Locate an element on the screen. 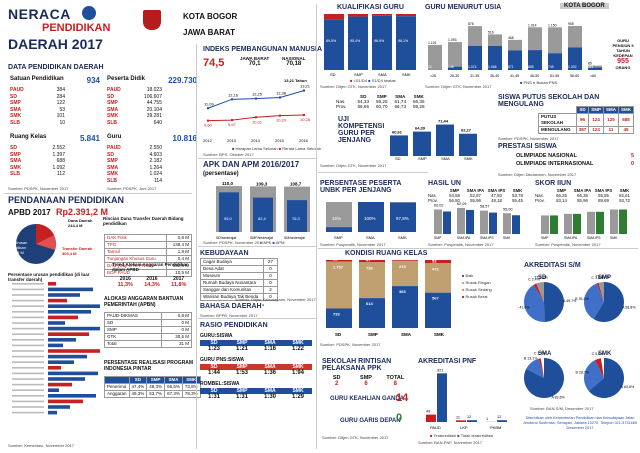 Image resolution: width=640 pixels, height=453 pixels. unbk-title: PERSENTASE PESERTA UNBK PER JENJANG is located at coordinates (361, 187).